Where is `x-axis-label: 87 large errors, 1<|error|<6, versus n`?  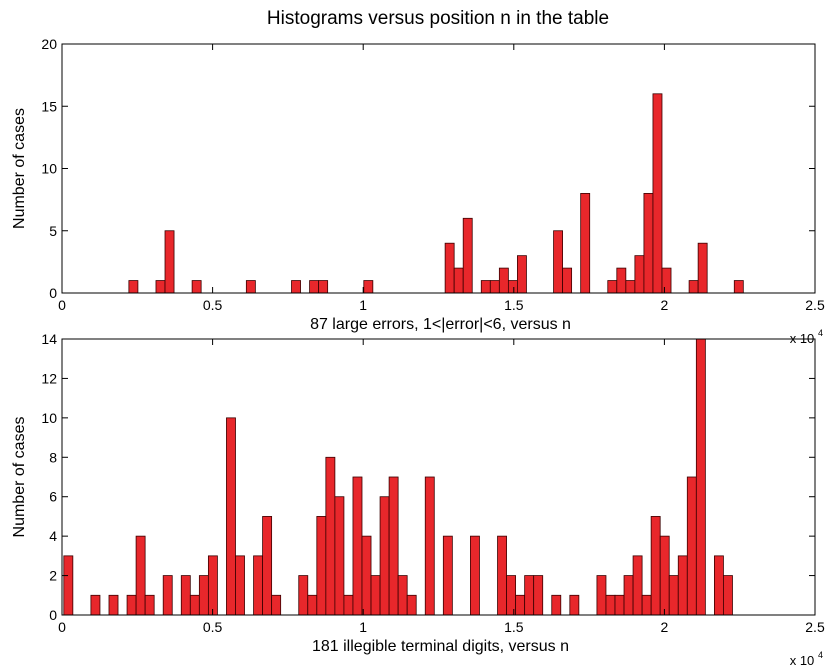
x-axis-label: 87 large errors, 1<|error|<6, versus n is located at coordinates (440, 324).